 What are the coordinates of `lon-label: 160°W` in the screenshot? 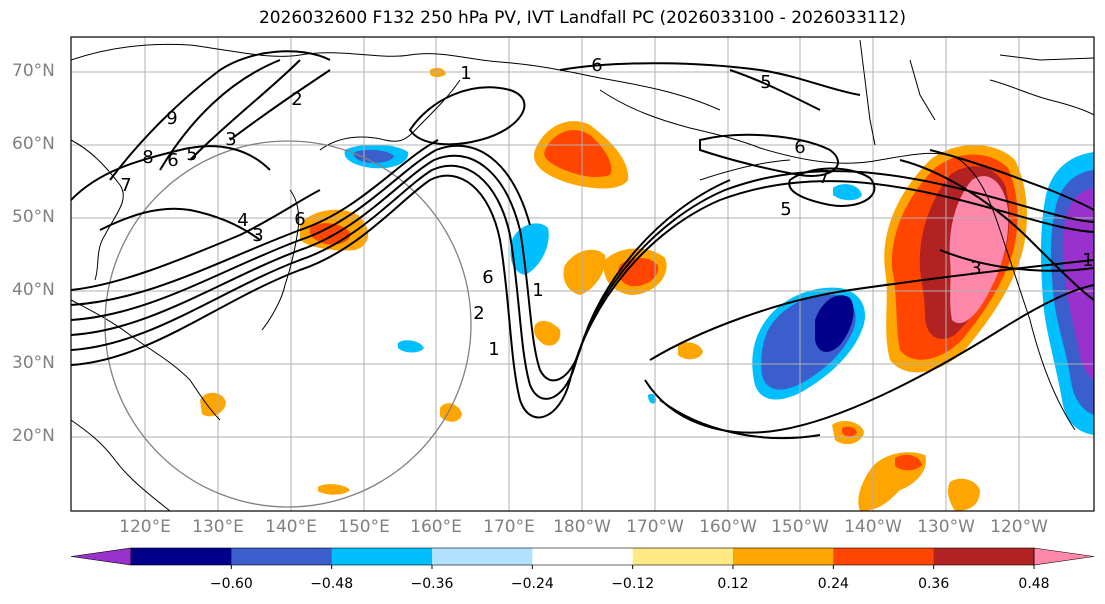 It's located at (728, 527).